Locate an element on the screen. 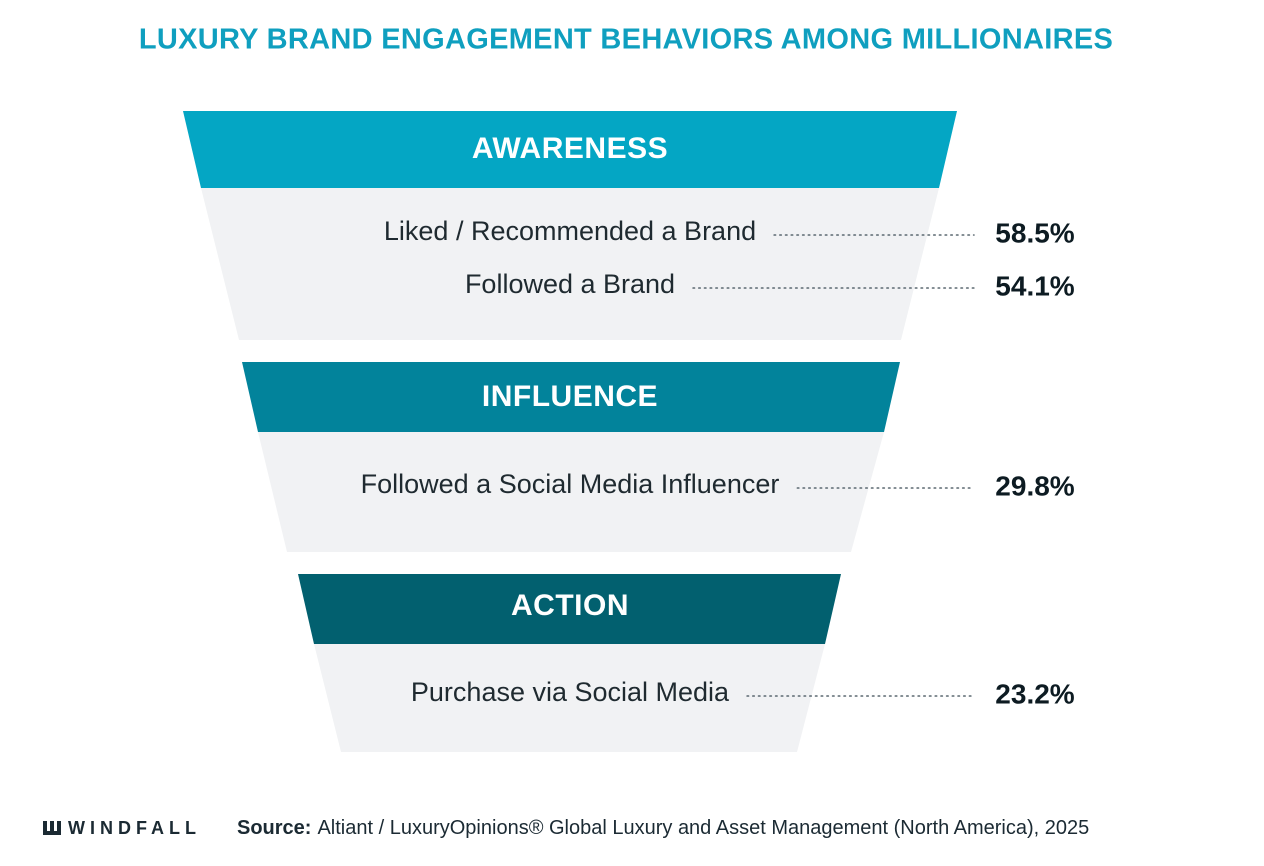  item-value: 29.8% is located at coordinates (1034, 485).